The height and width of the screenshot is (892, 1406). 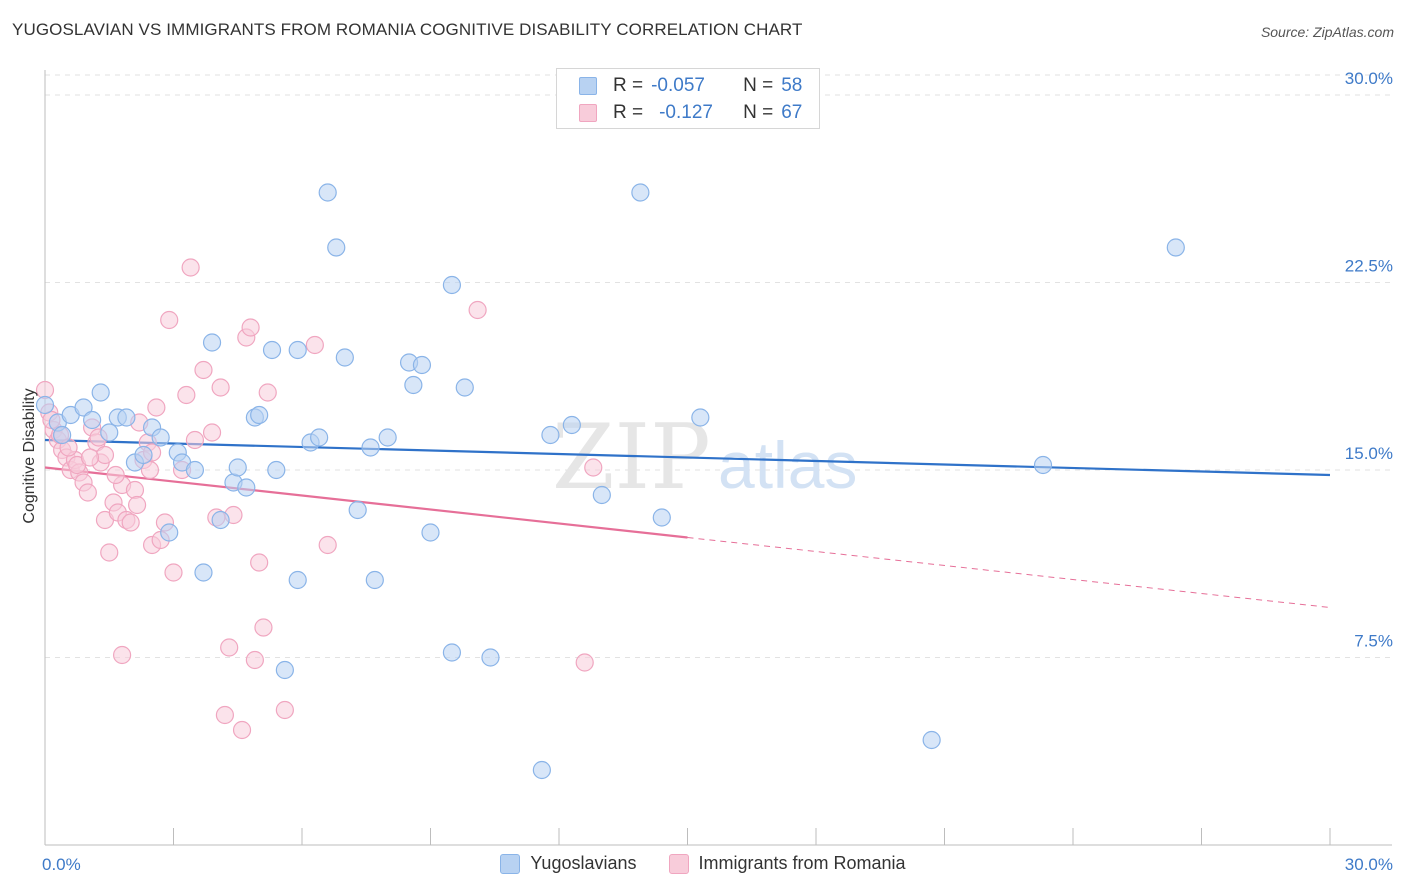 What do you see at coordinates (690, 86) in the screenshot?
I see `legend-row-yugoslavians: R = -0.057 N = 58` at bounding box center [690, 86].